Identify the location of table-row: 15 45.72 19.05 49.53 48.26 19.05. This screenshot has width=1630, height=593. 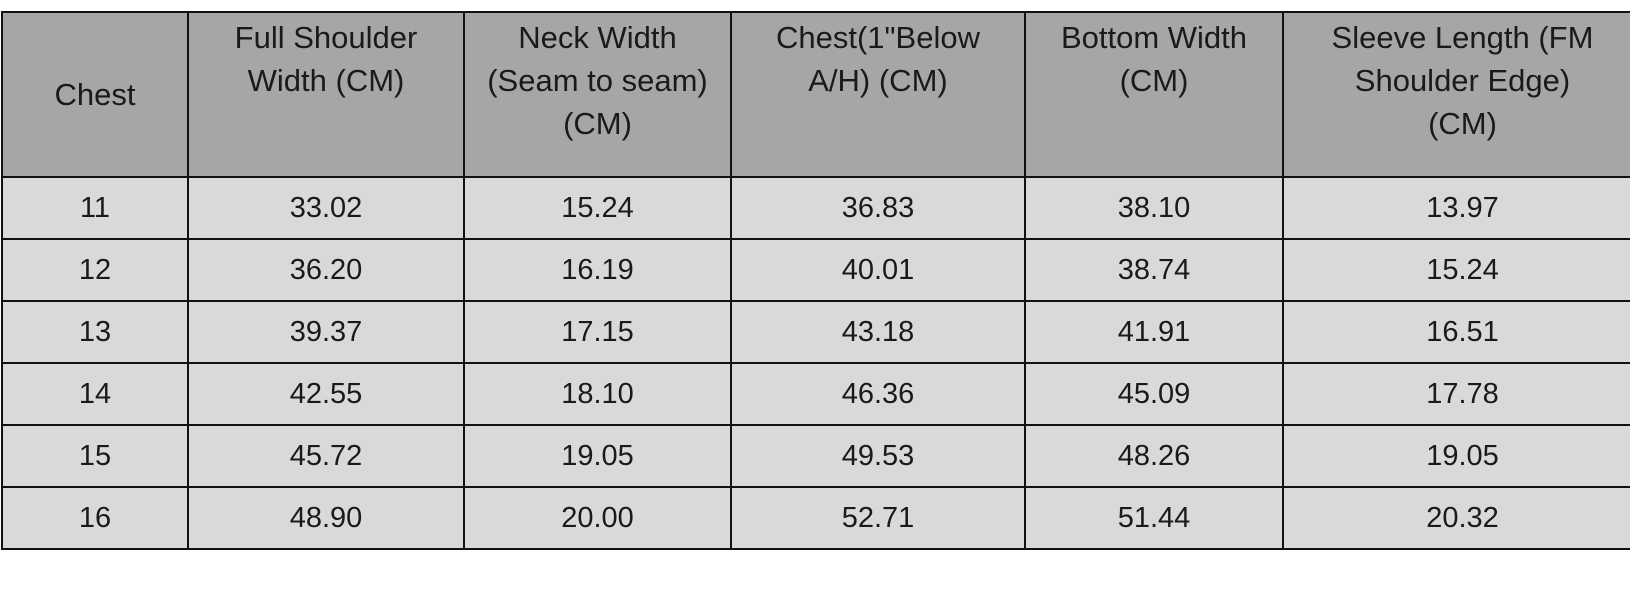
(815, 456).